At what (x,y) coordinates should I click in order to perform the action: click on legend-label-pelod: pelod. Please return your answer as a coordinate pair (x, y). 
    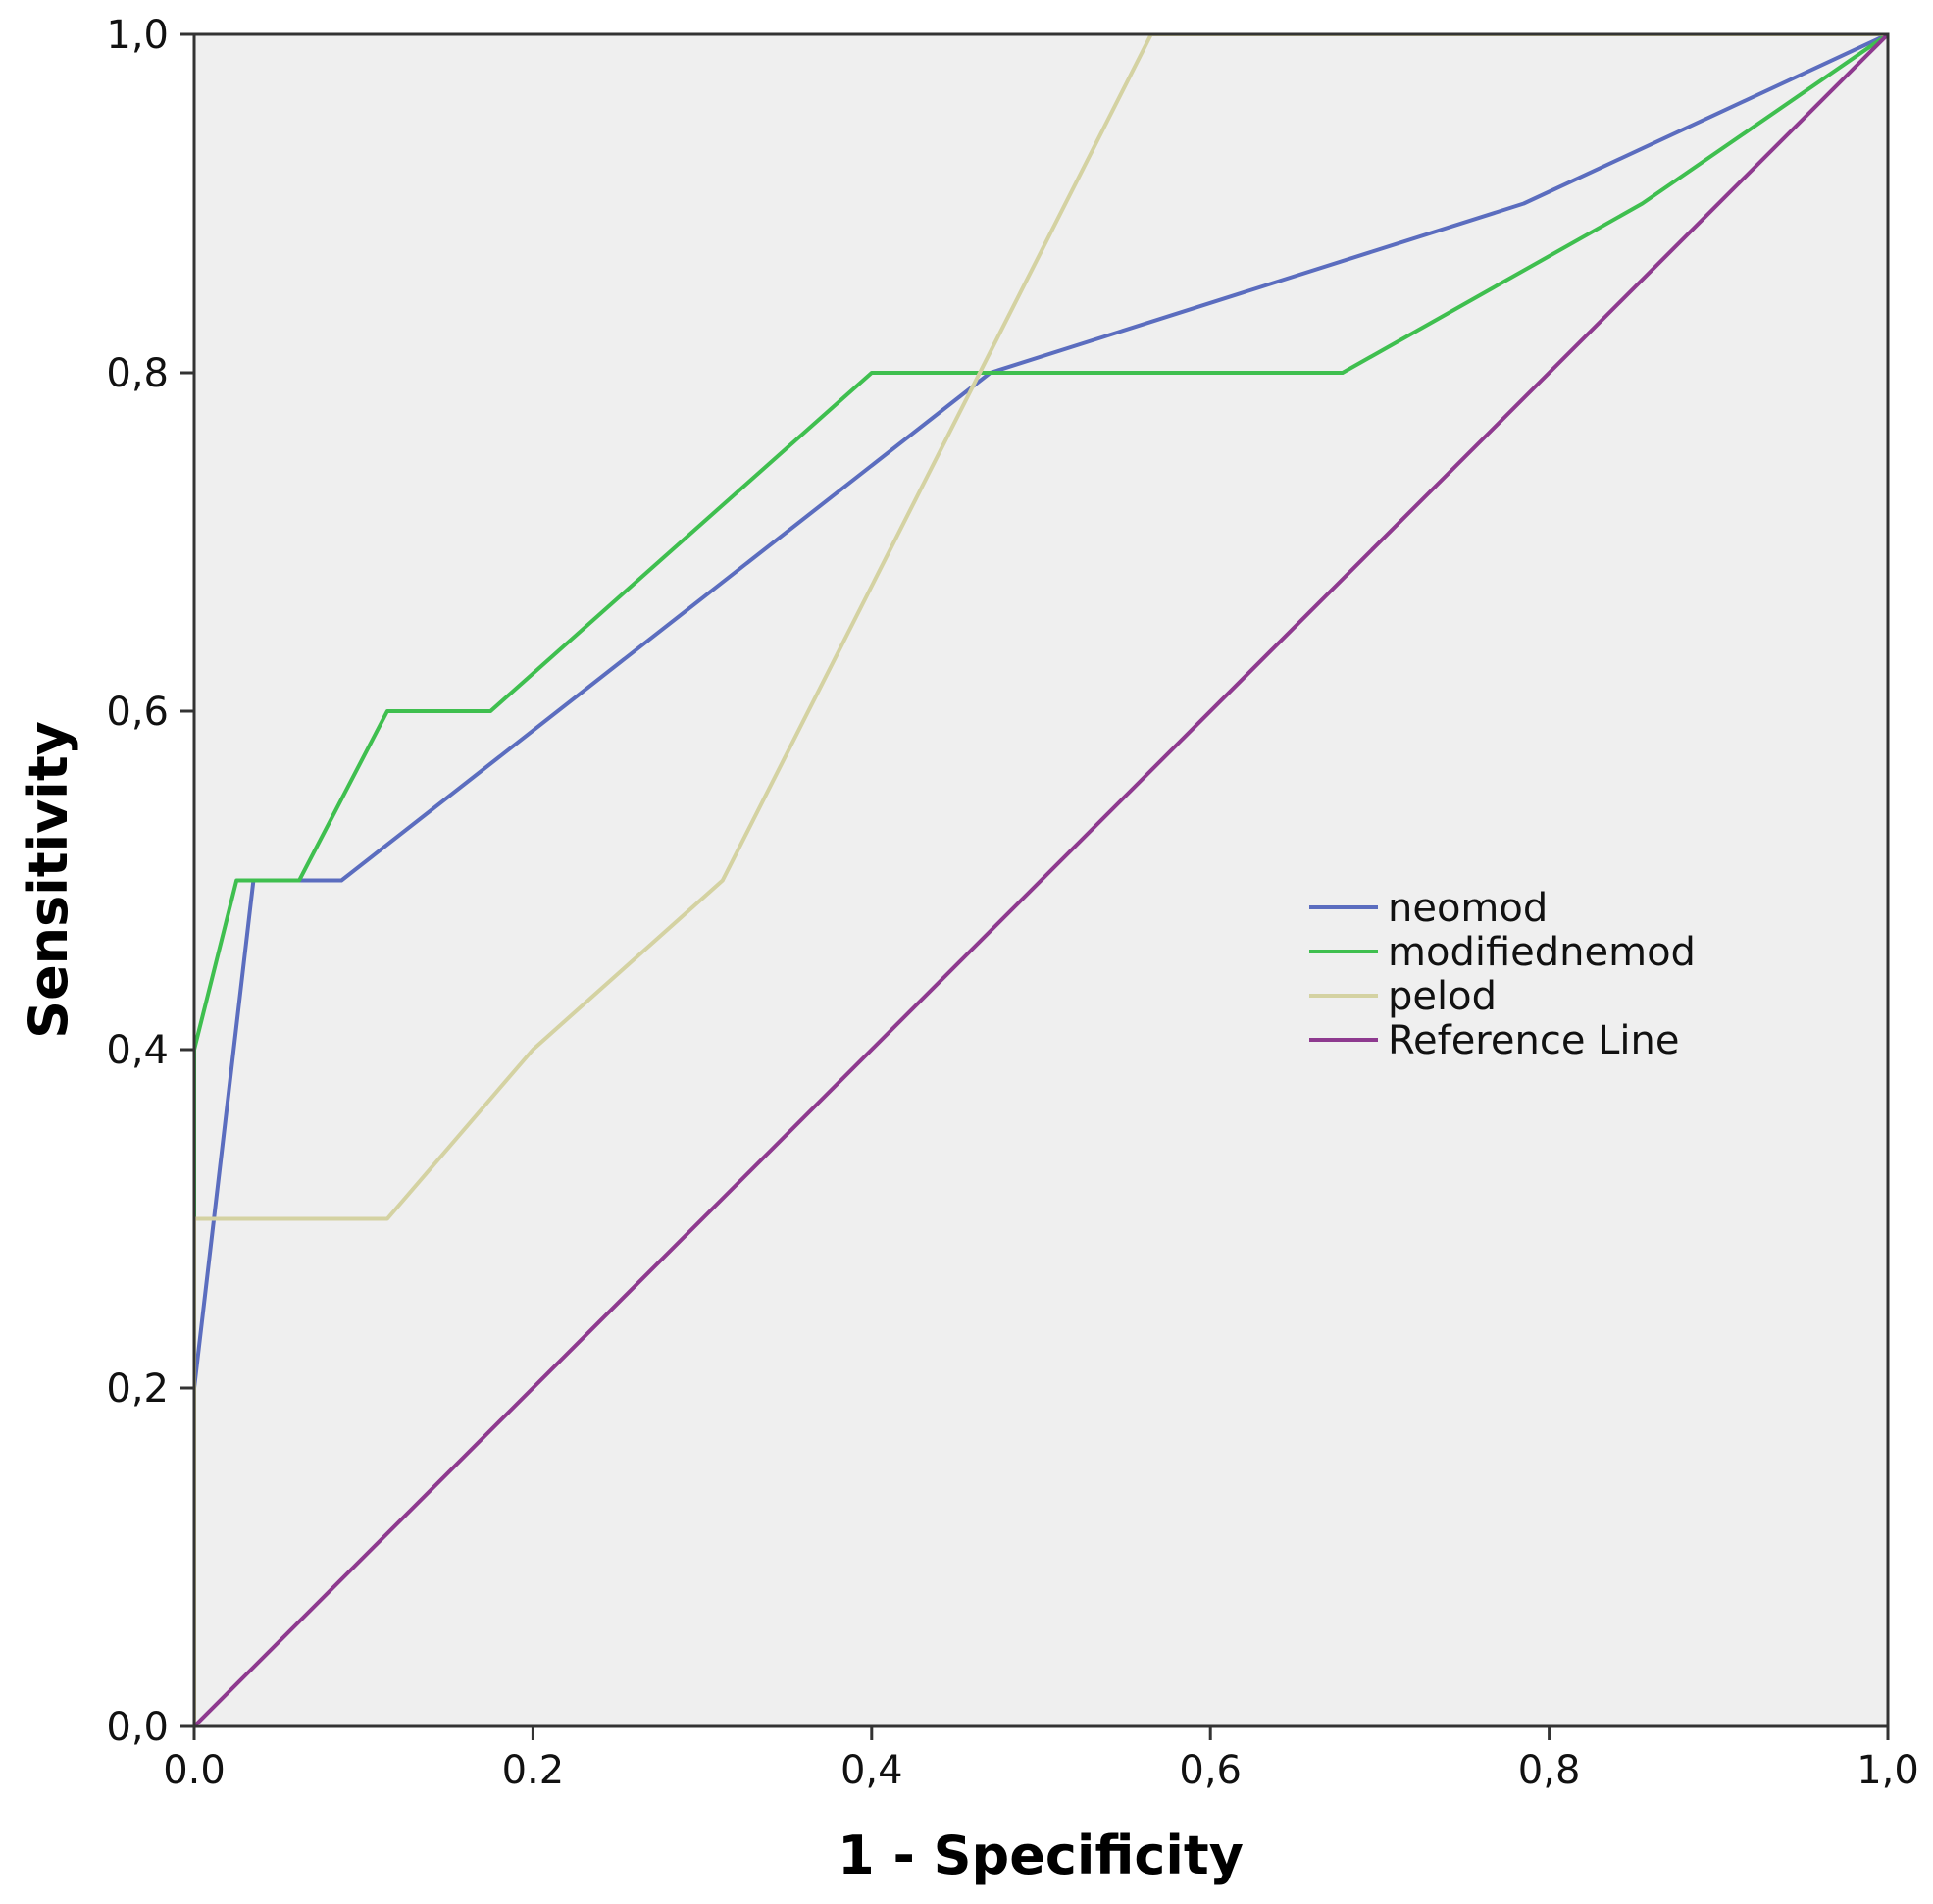
    Looking at the image, I should click on (1442, 996).